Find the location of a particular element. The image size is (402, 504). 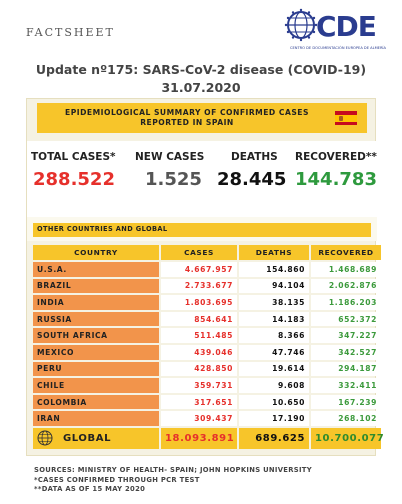

recovered-cell: 347.227 is located at coordinates (346, 335).